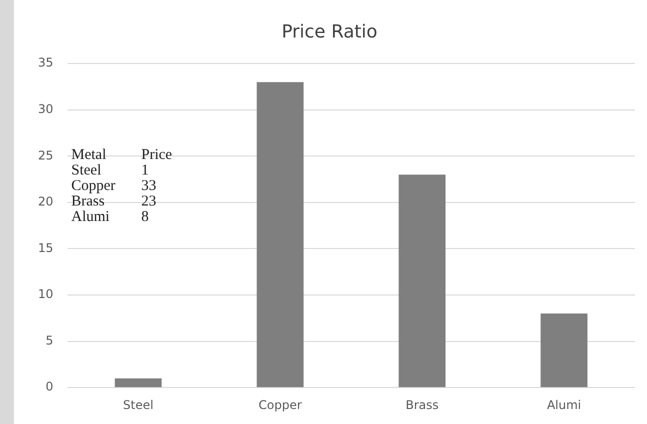 The image size is (647, 424). What do you see at coordinates (564, 405) in the screenshot?
I see `x-tick-label: Alumi` at bounding box center [564, 405].